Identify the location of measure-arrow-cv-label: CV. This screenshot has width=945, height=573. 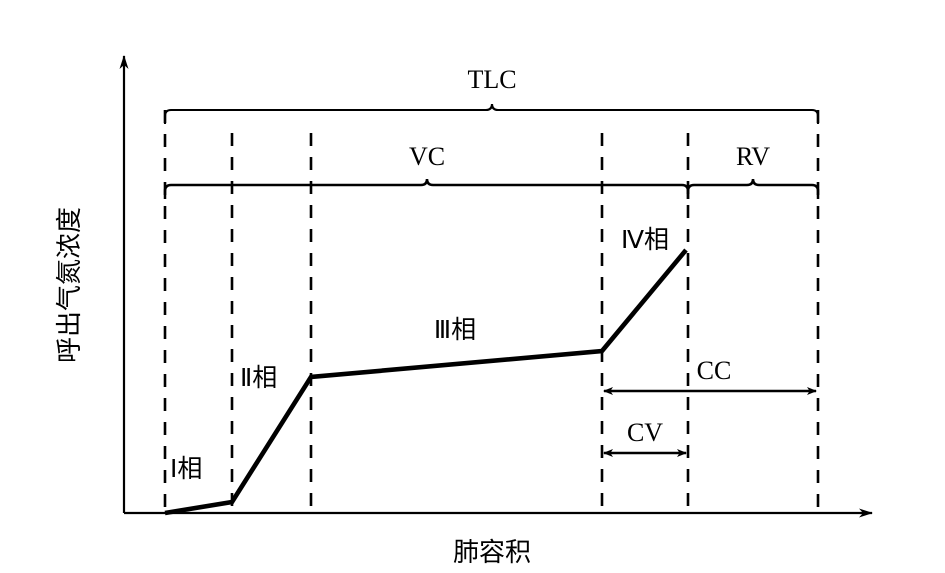
(645, 432).